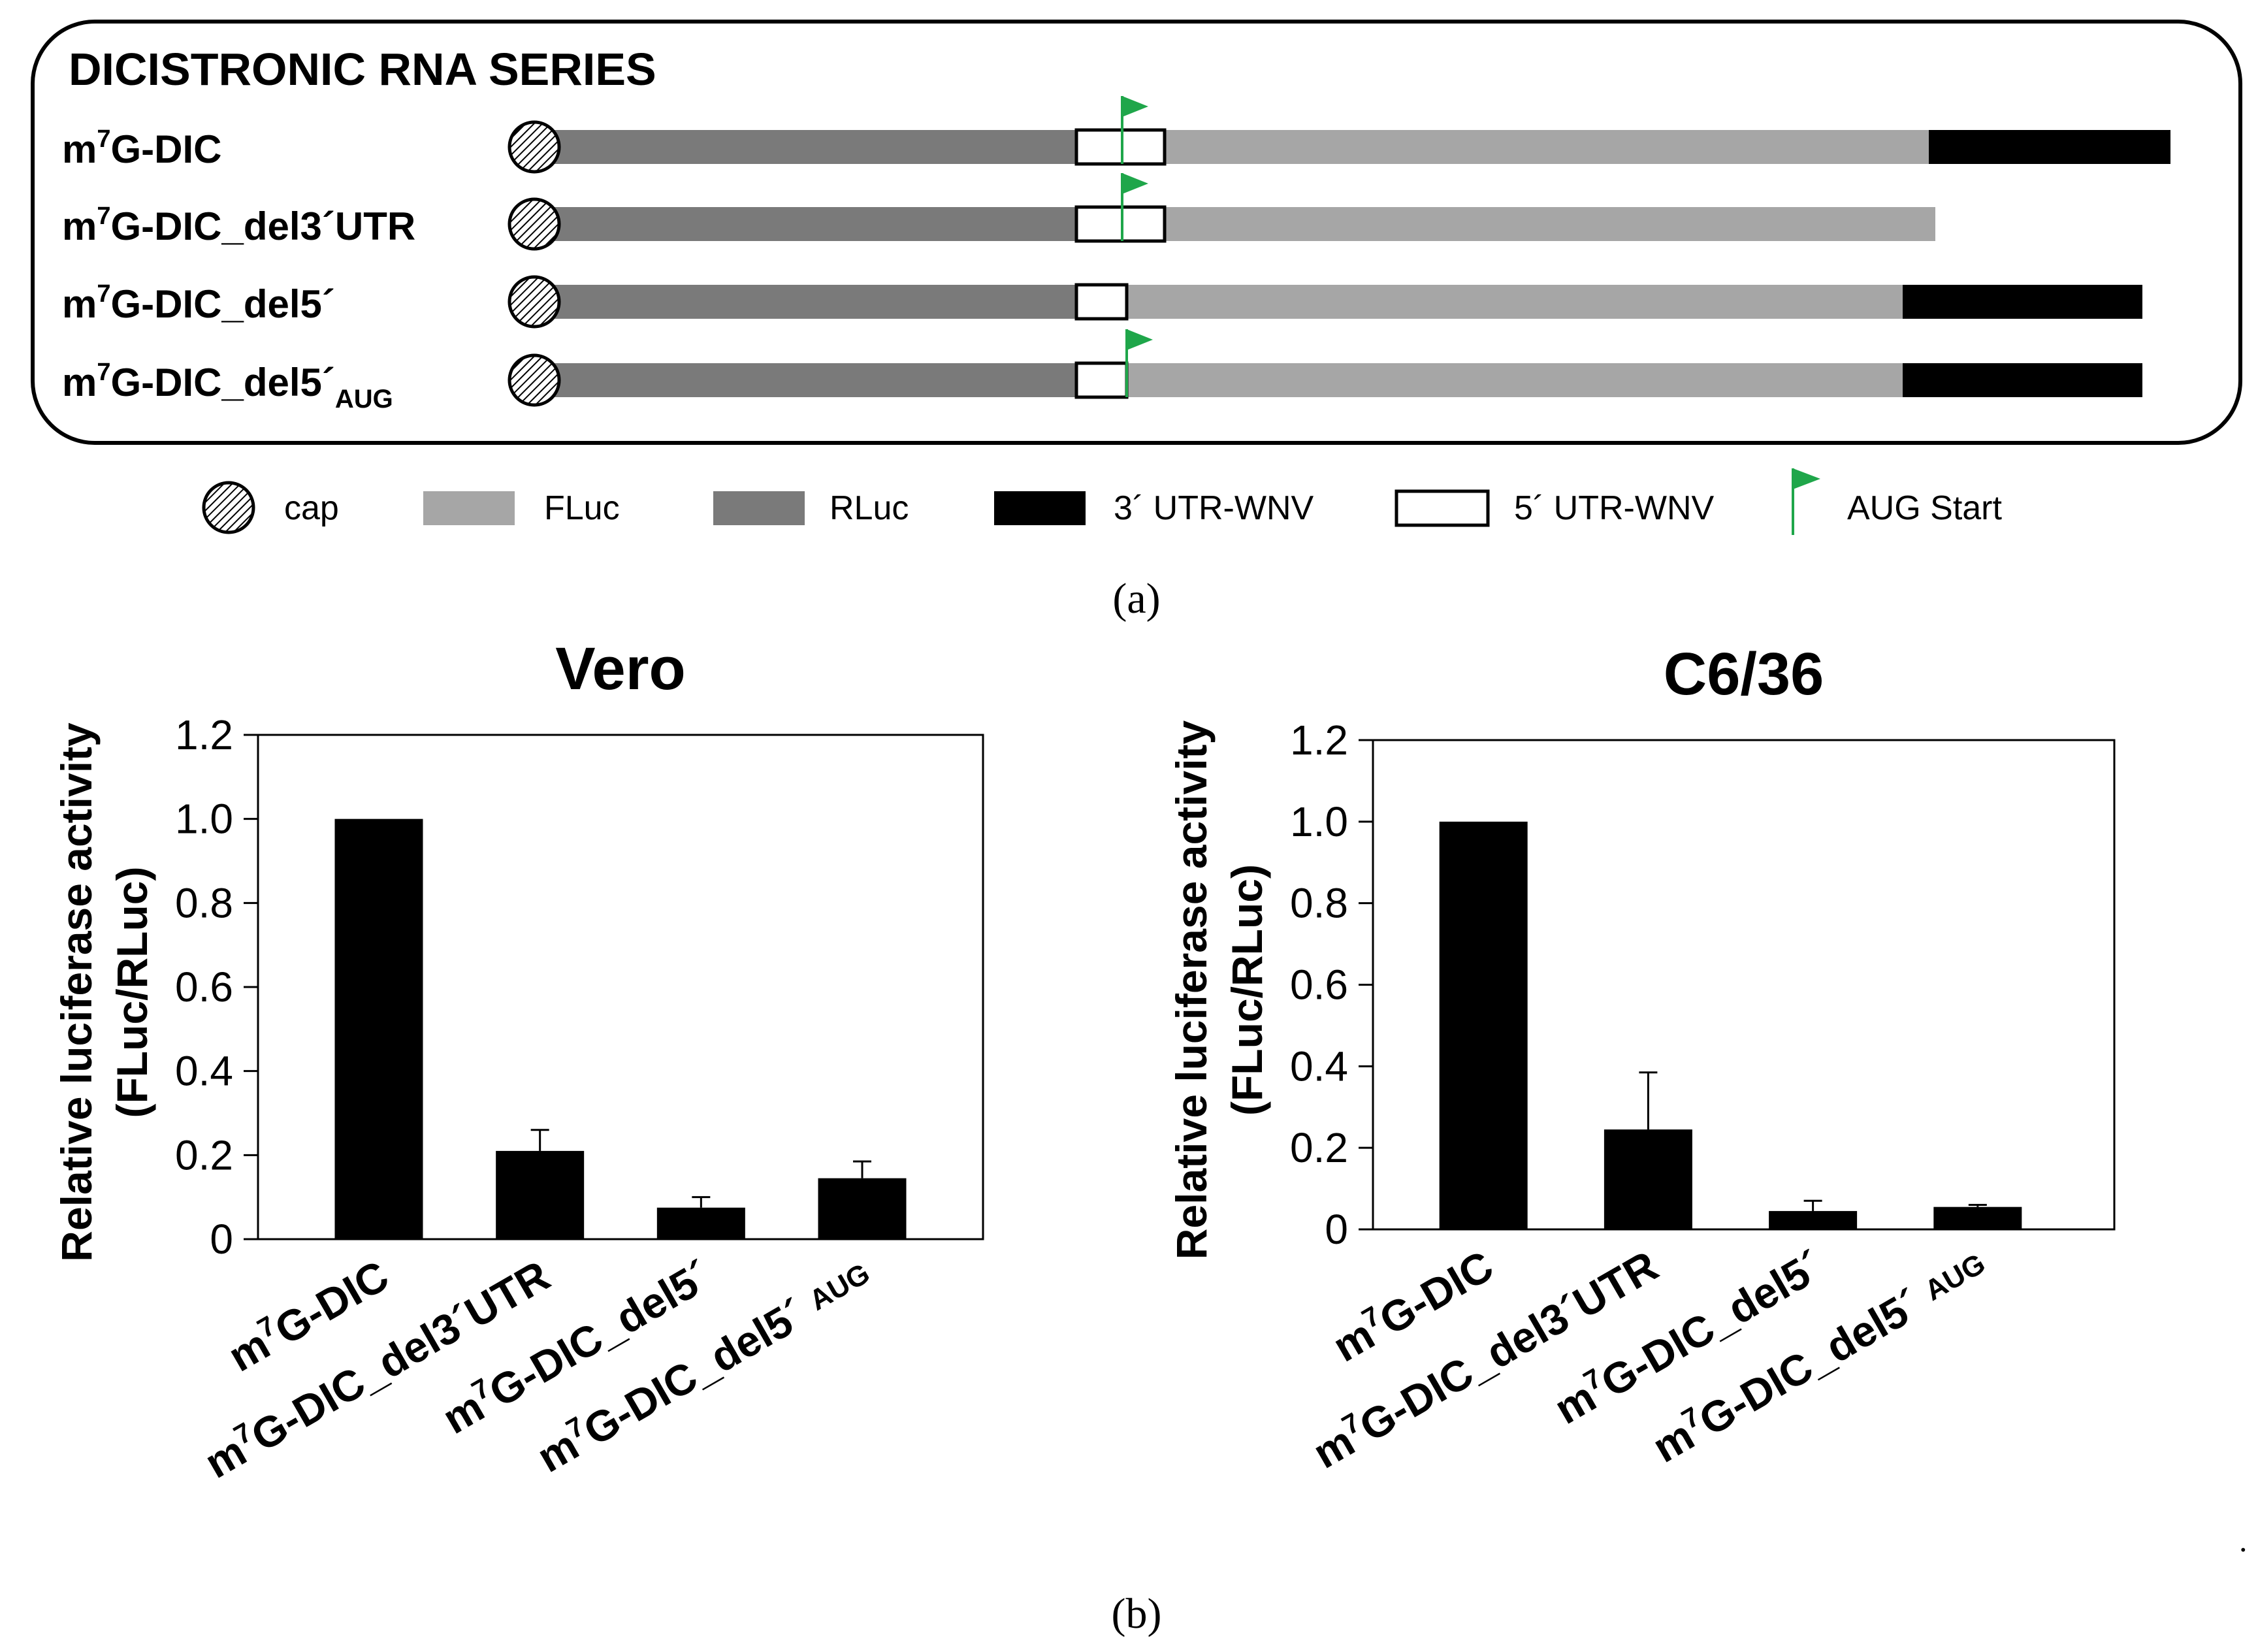 The height and width of the screenshot is (1652, 2258). What do you see at coordinates (364, 399) in the screenshot?
I see `construct-sub: AUG` at bounding box center [364, 399].